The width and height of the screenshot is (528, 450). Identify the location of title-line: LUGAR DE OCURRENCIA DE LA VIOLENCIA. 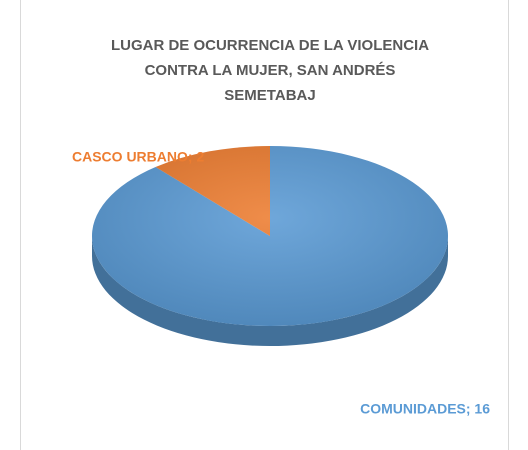
(270, 45).